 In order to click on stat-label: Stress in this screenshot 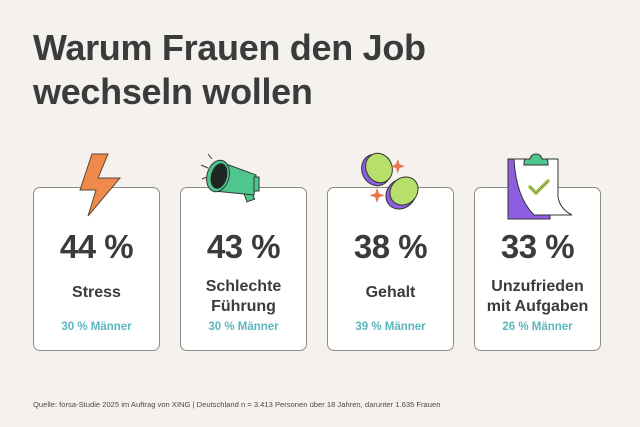, I will do `click(96, 292)`.